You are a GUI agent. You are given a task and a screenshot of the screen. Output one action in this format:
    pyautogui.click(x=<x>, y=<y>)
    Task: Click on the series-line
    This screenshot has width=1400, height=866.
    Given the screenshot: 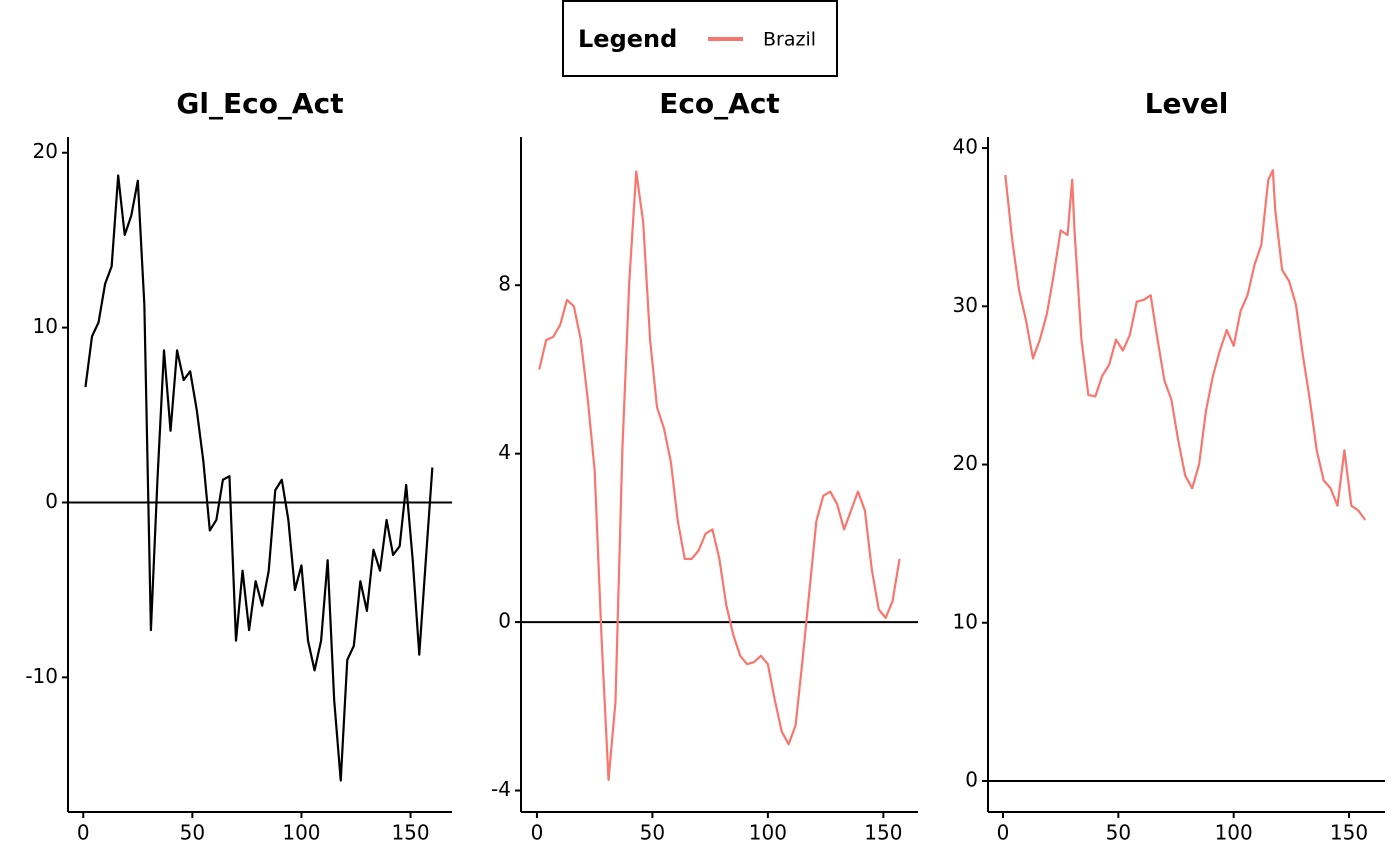 What is the action you would take?
    pyautogui.click(x=1185, y=345)
    